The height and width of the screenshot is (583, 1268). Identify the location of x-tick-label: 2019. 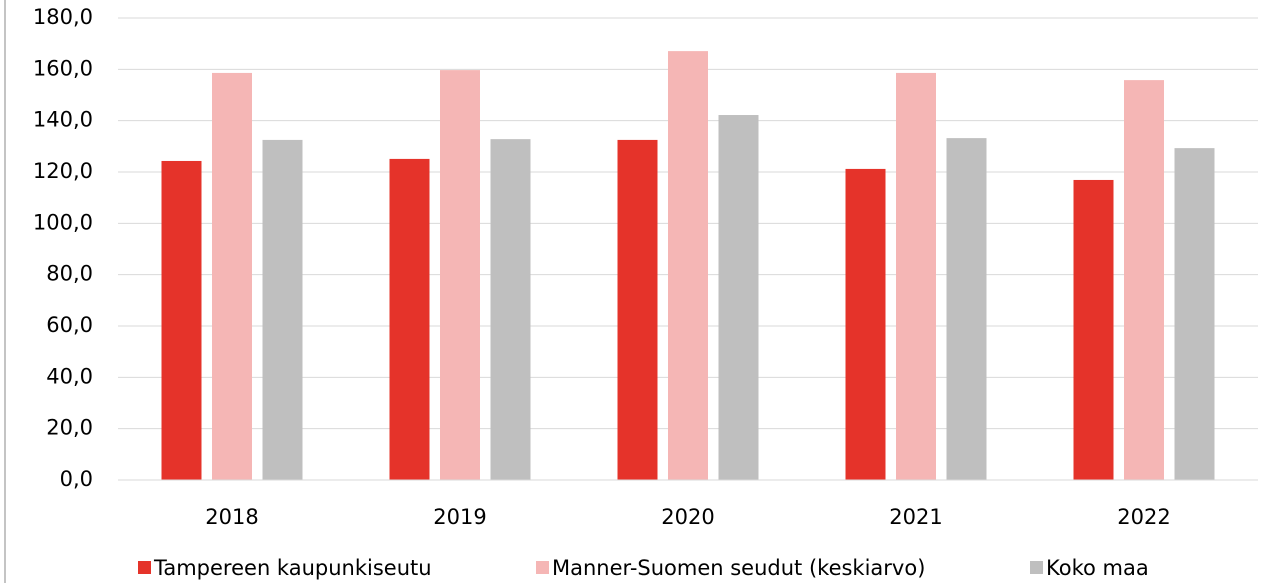
(459, 517).